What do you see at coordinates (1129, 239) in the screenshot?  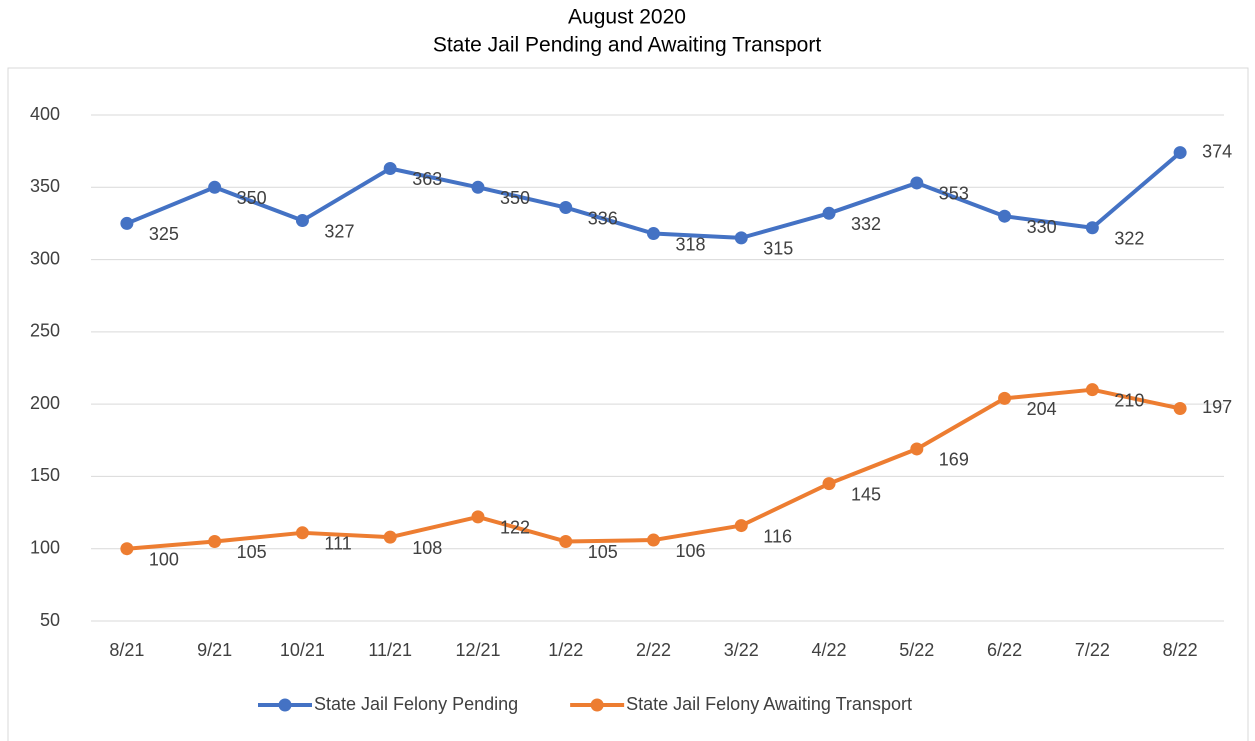 I see `data-label: 322` at bounding box center [1129, 239].